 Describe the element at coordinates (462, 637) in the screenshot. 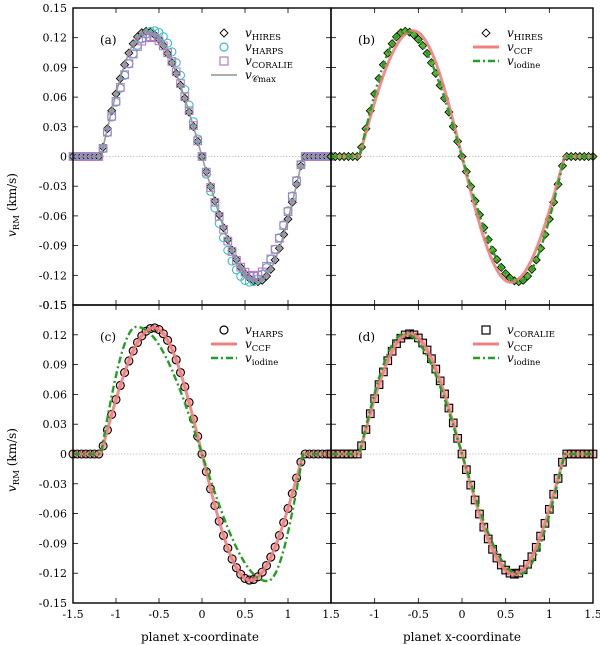

I see `x-axis-label-right: planet x-coordinate` at that location.